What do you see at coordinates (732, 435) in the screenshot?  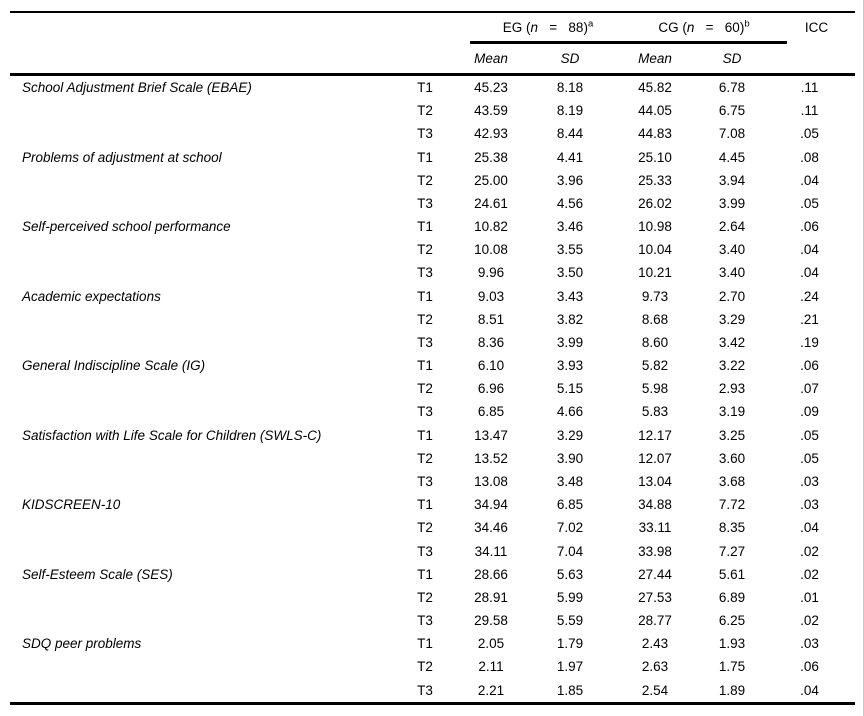 I see `cg-sd-value: 3.25` at bounding box center [732, 435].